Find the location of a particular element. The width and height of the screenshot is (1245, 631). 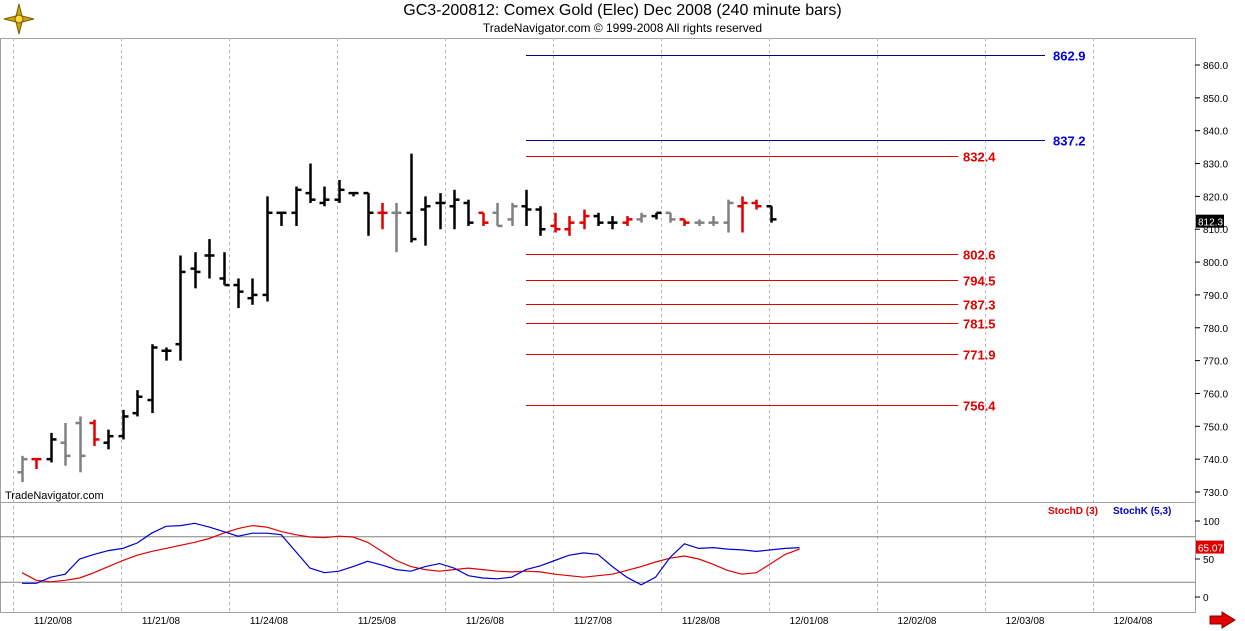

support-label: 832.4 is located at coordinates (979, 157).